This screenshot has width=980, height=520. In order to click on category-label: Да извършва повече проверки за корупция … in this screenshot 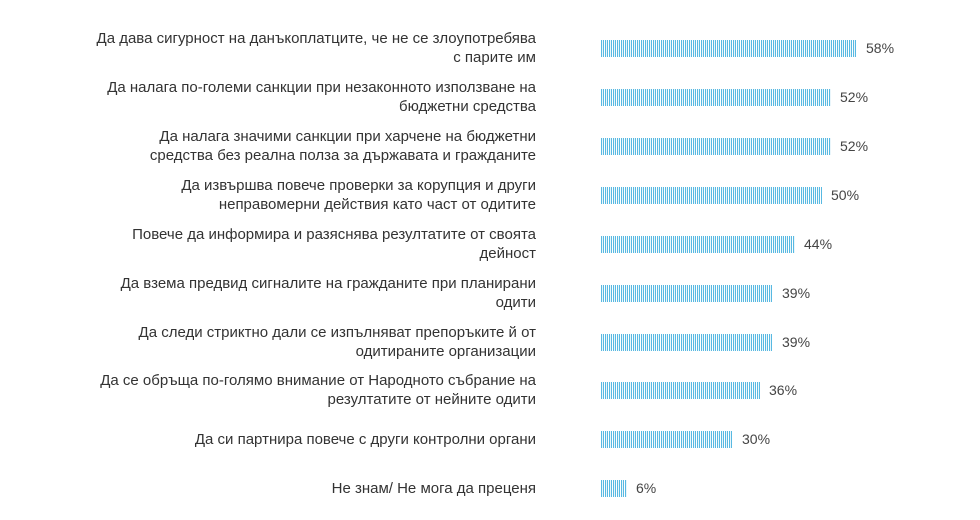, I will do `click(358, 195)`.